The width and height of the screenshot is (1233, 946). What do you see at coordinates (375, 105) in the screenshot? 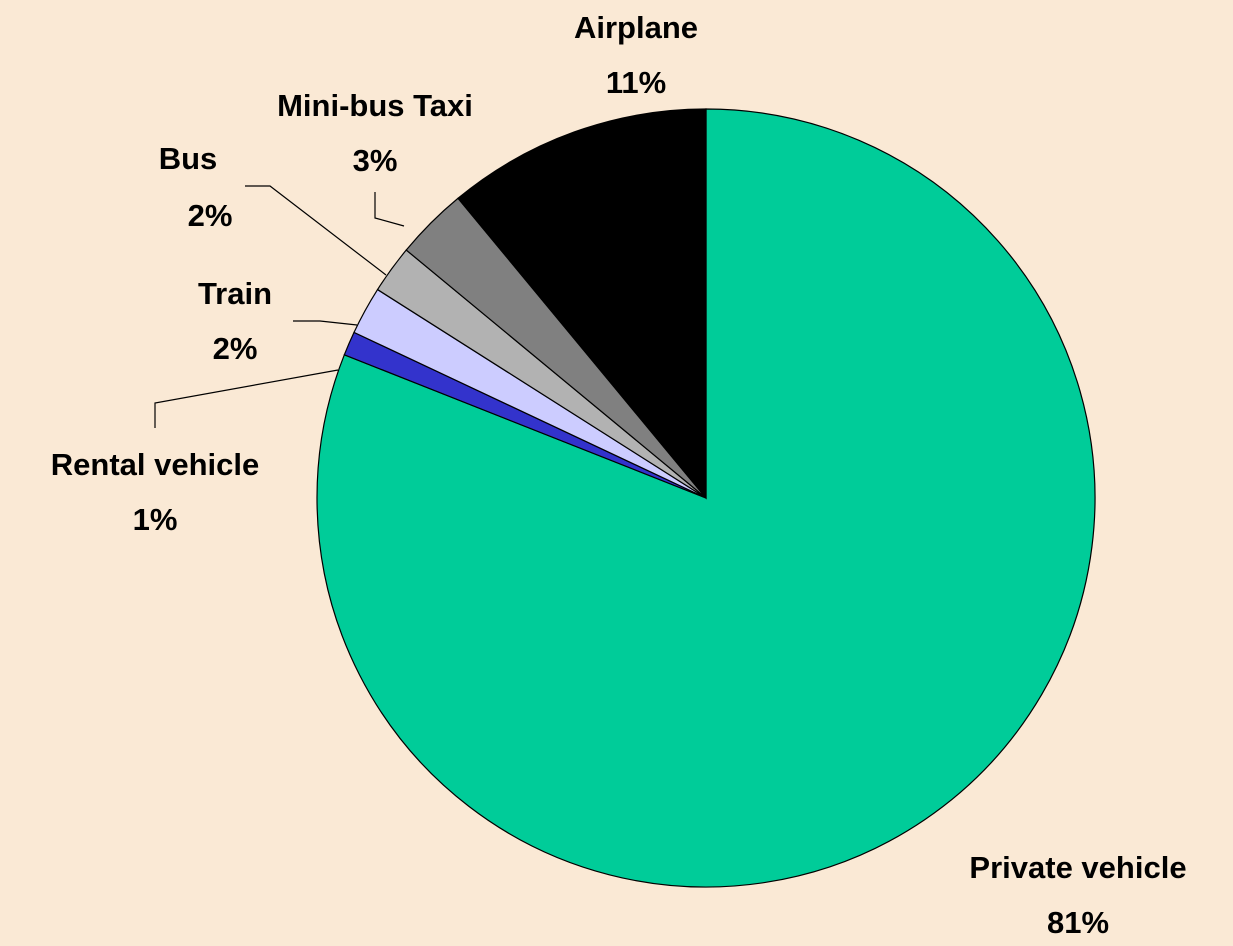
I see `slice-label: Mini-bus Taxi` at bounding box center [375, 105].